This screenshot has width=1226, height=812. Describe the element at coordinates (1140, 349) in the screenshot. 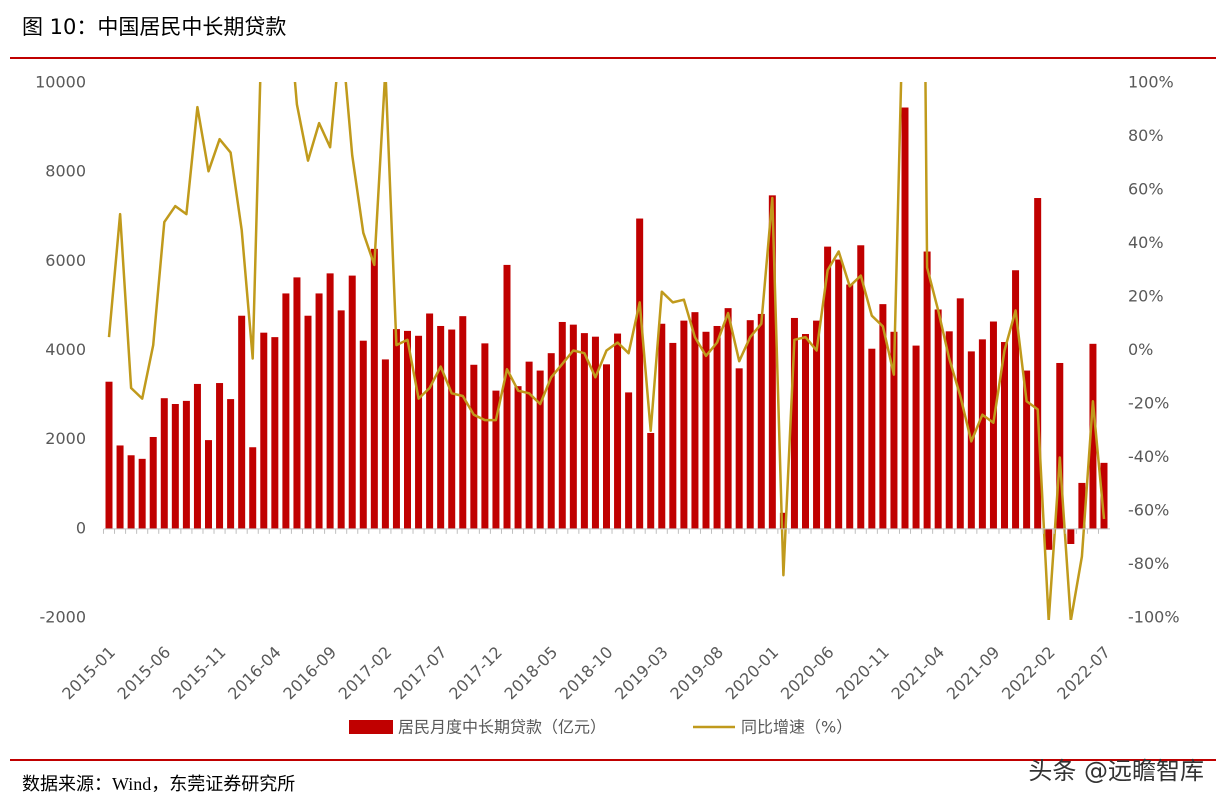

I see `y2-tick-label: 0%` at that location.